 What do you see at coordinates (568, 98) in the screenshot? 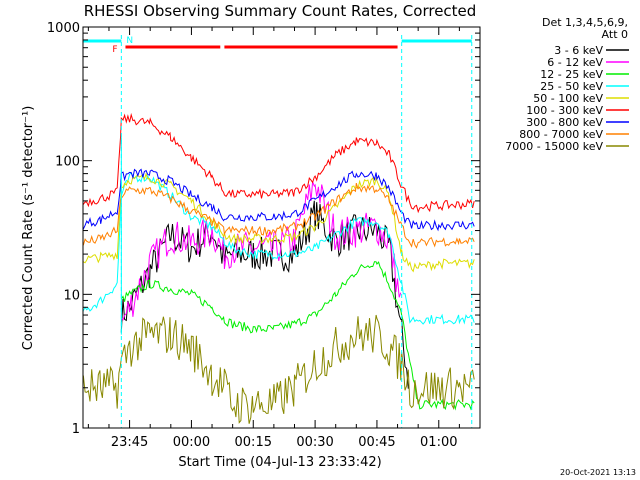
I see `legend-item-label: 50 - 100 keV` at bounding box center [568, 98].